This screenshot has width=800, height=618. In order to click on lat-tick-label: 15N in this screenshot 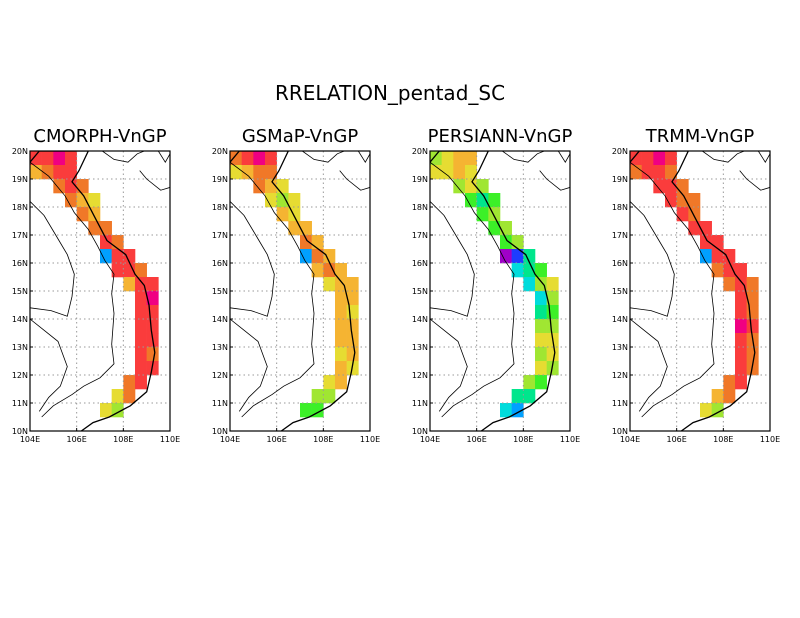, I will do `click(620, 291)`.